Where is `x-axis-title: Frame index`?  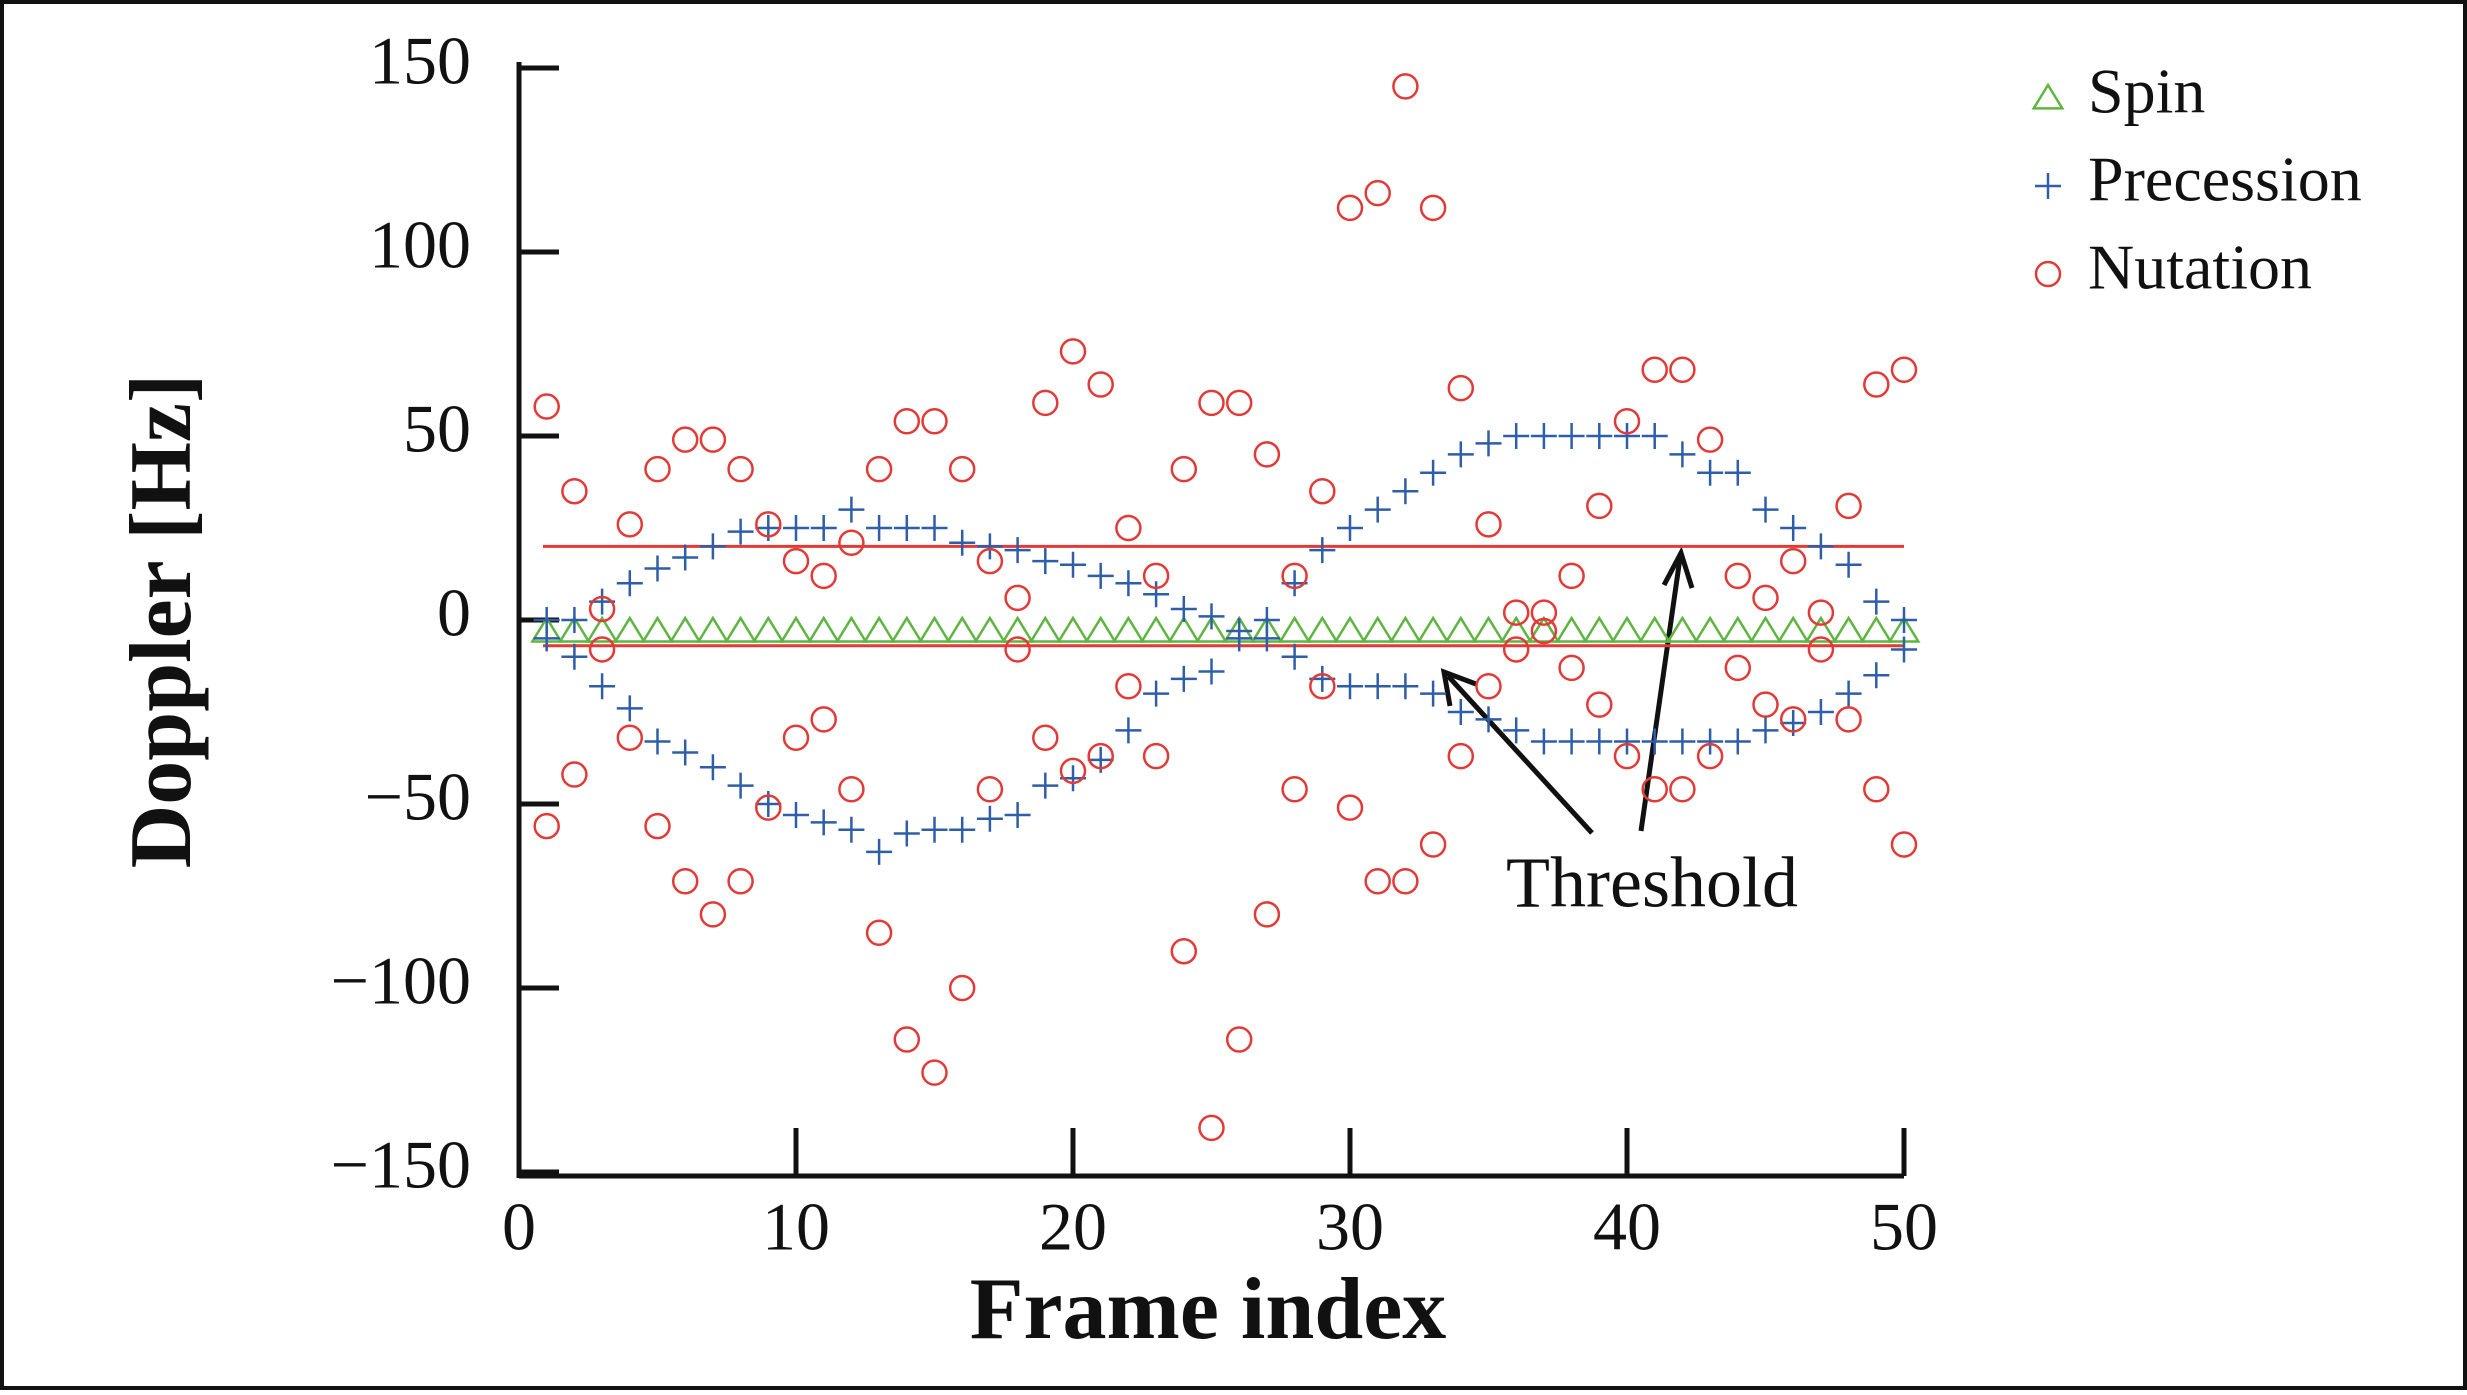 x-axis-title: Frame index is located at coordinates (1208, 1309).